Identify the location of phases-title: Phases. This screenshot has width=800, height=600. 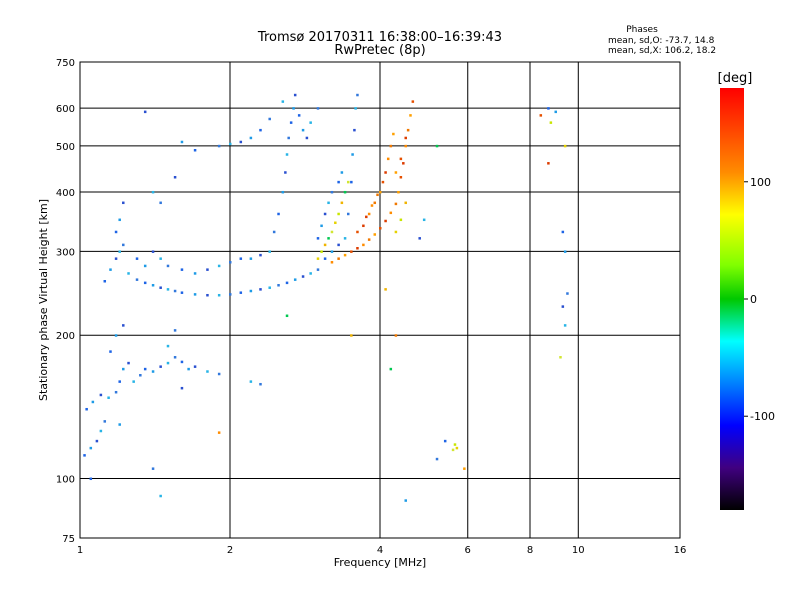
(642, 30).